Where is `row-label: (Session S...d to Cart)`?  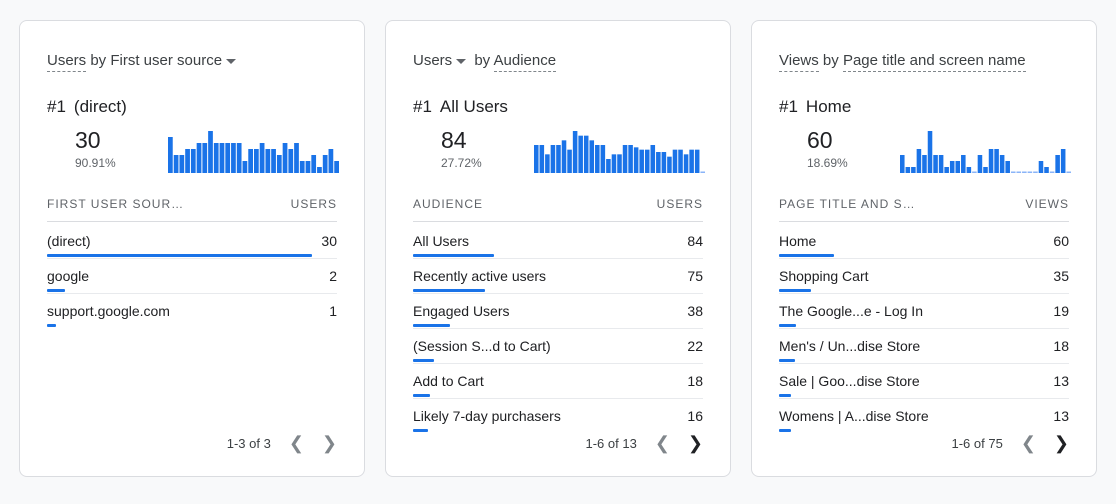 row-label: (Session S...d to Cart) is located at coordinates (482, 346).